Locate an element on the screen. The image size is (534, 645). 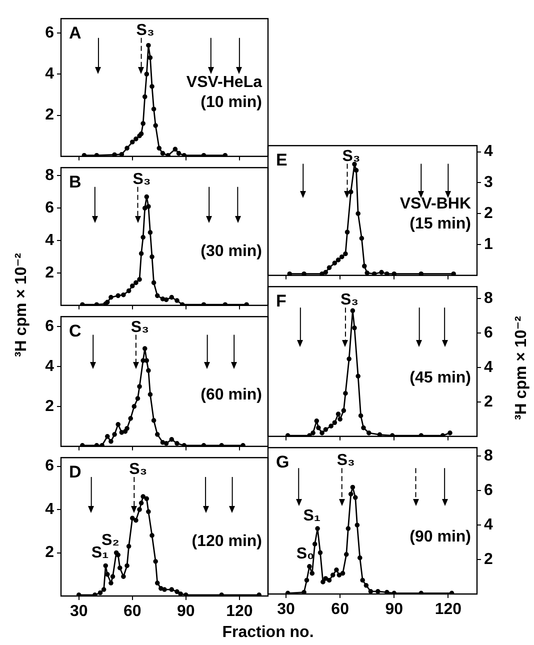
chart-title: G is located at coordinates (283, 462).